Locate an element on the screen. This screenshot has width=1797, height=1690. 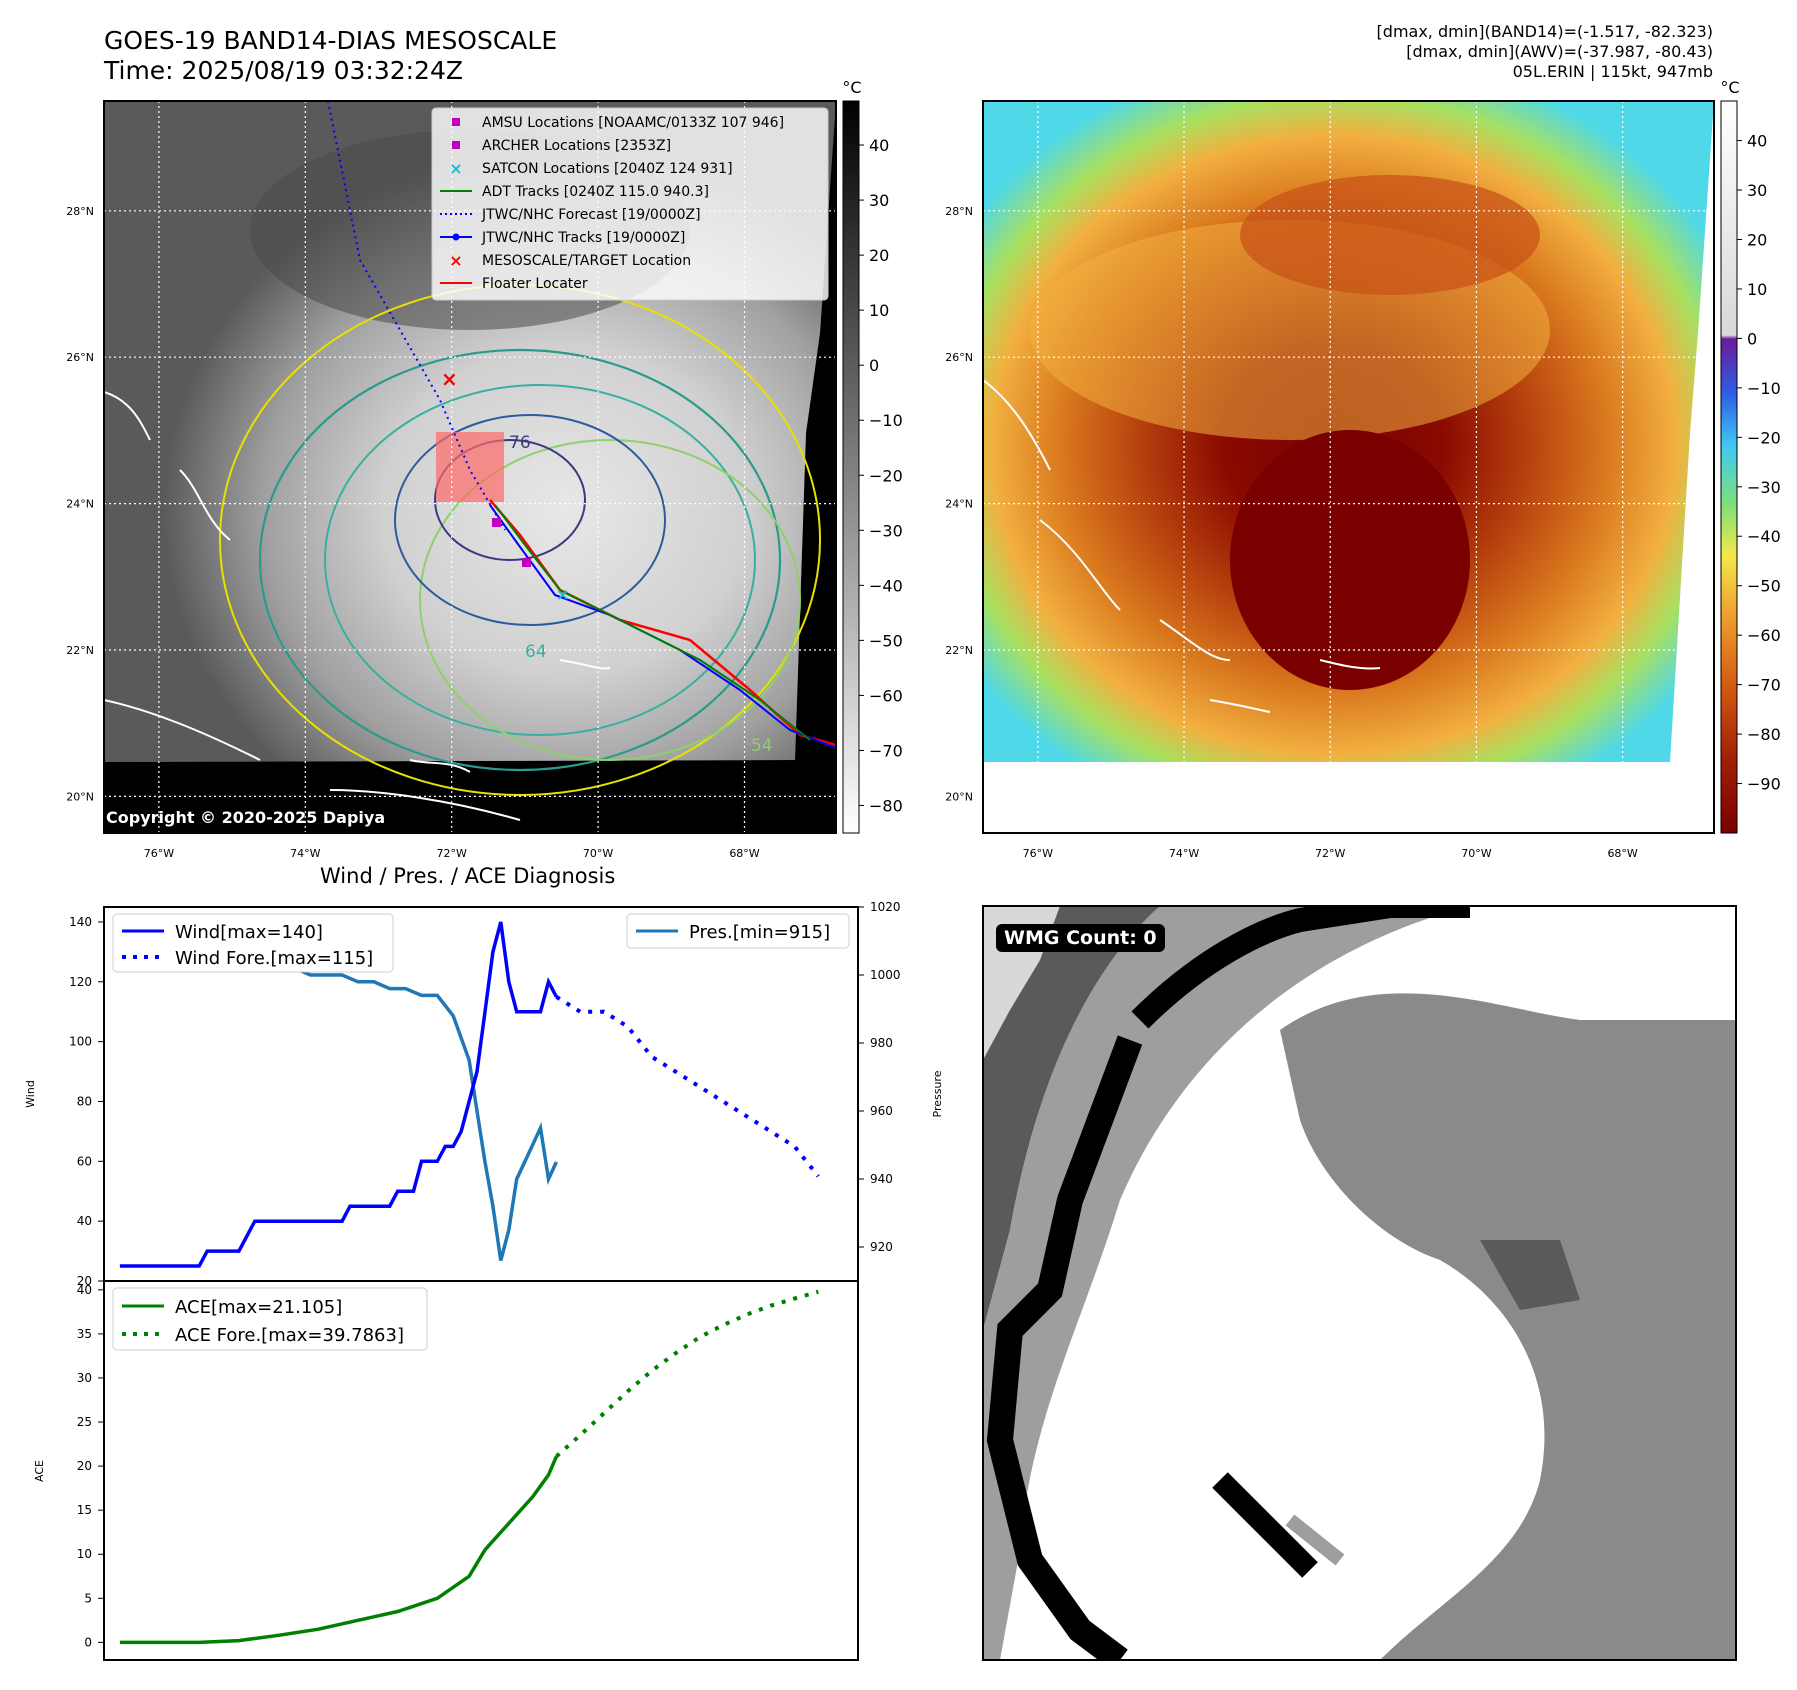
awv-lon-labels: 76°W 74°W 72°W 70°W 68°W is located at coordinates (1330, 853).